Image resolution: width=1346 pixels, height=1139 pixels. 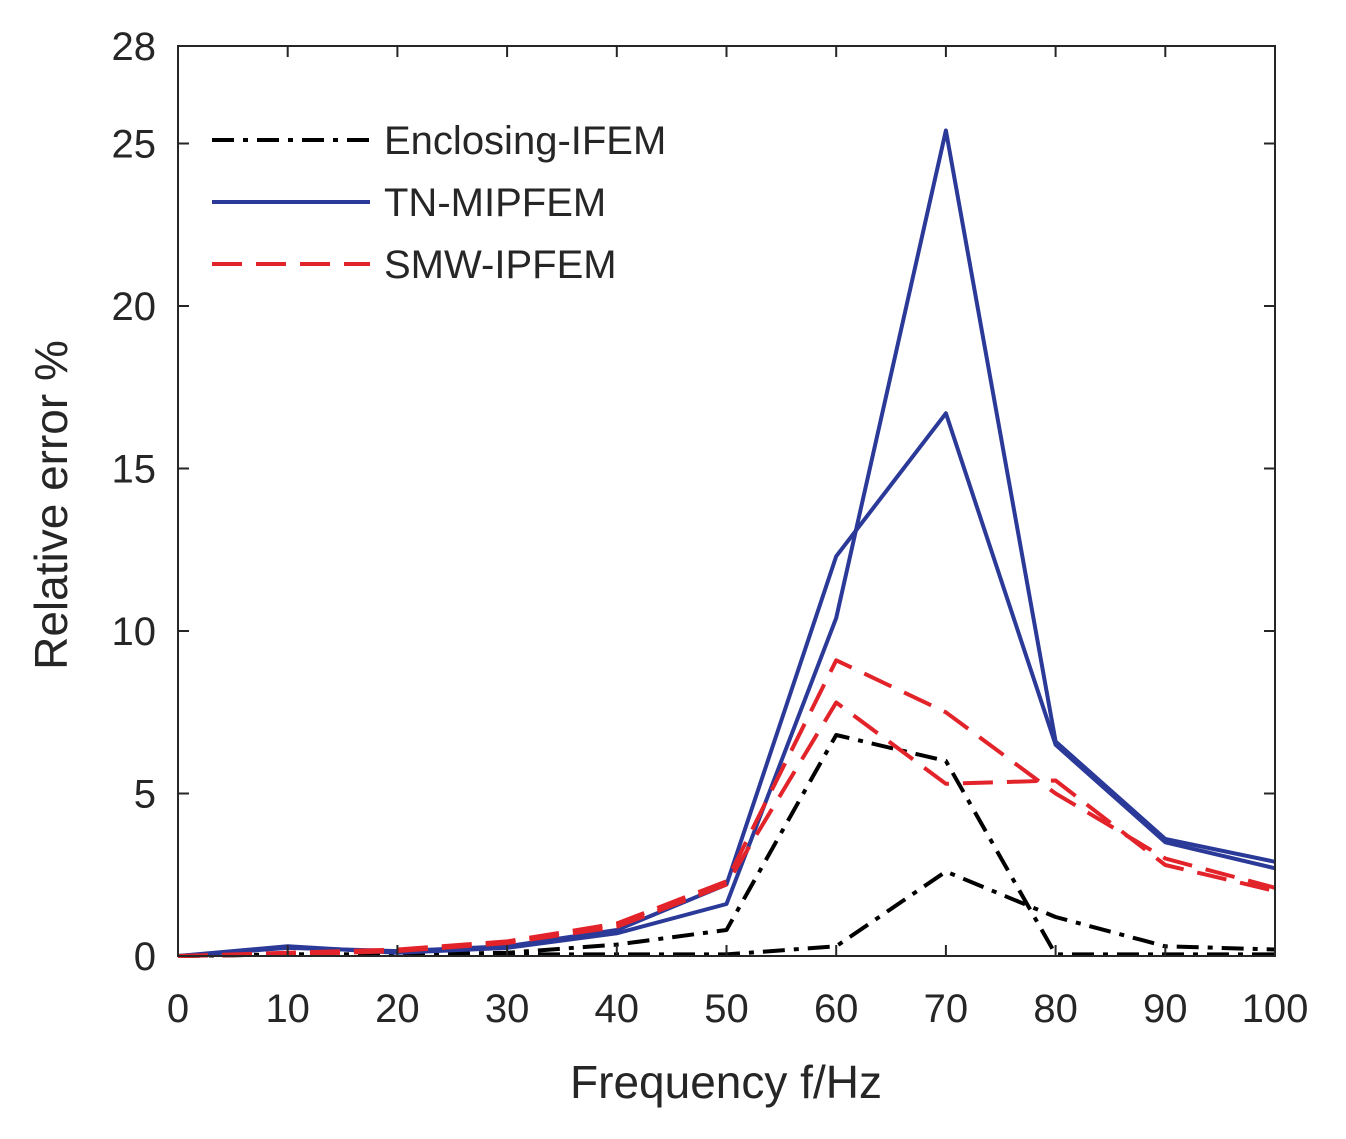 I want to click on x-tick-label: 60, so click(x=836, y=1009).